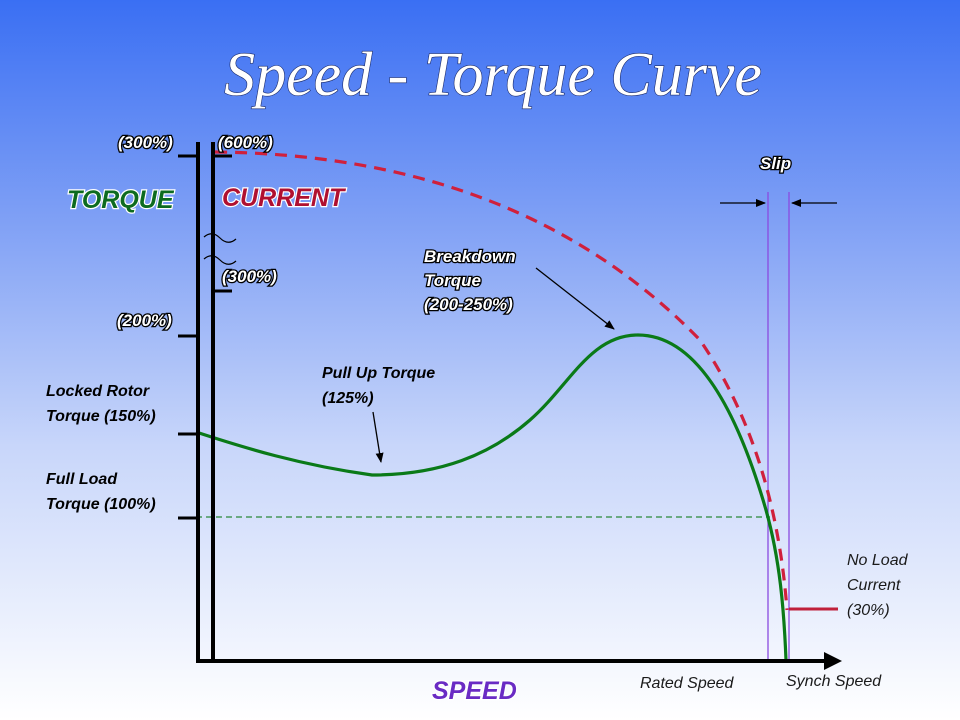 The height and width of the screenshot is (720, 960). What do you see at coordinates (575, 298) in the screenshot?
I see `breakdown-arrow` at bounding box center [575, 298].